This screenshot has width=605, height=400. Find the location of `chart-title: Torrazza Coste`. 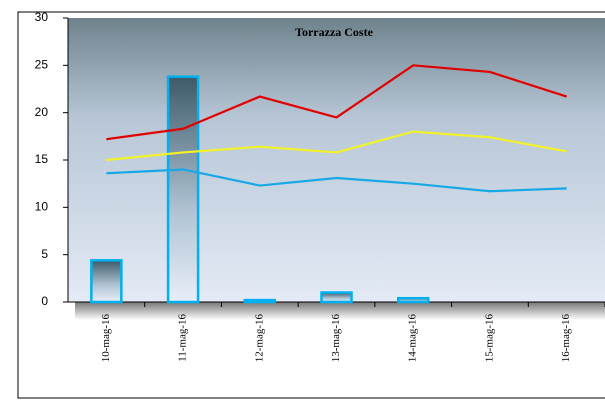

chart-title: Torrazza Coste is located at coordinates (334, 32).